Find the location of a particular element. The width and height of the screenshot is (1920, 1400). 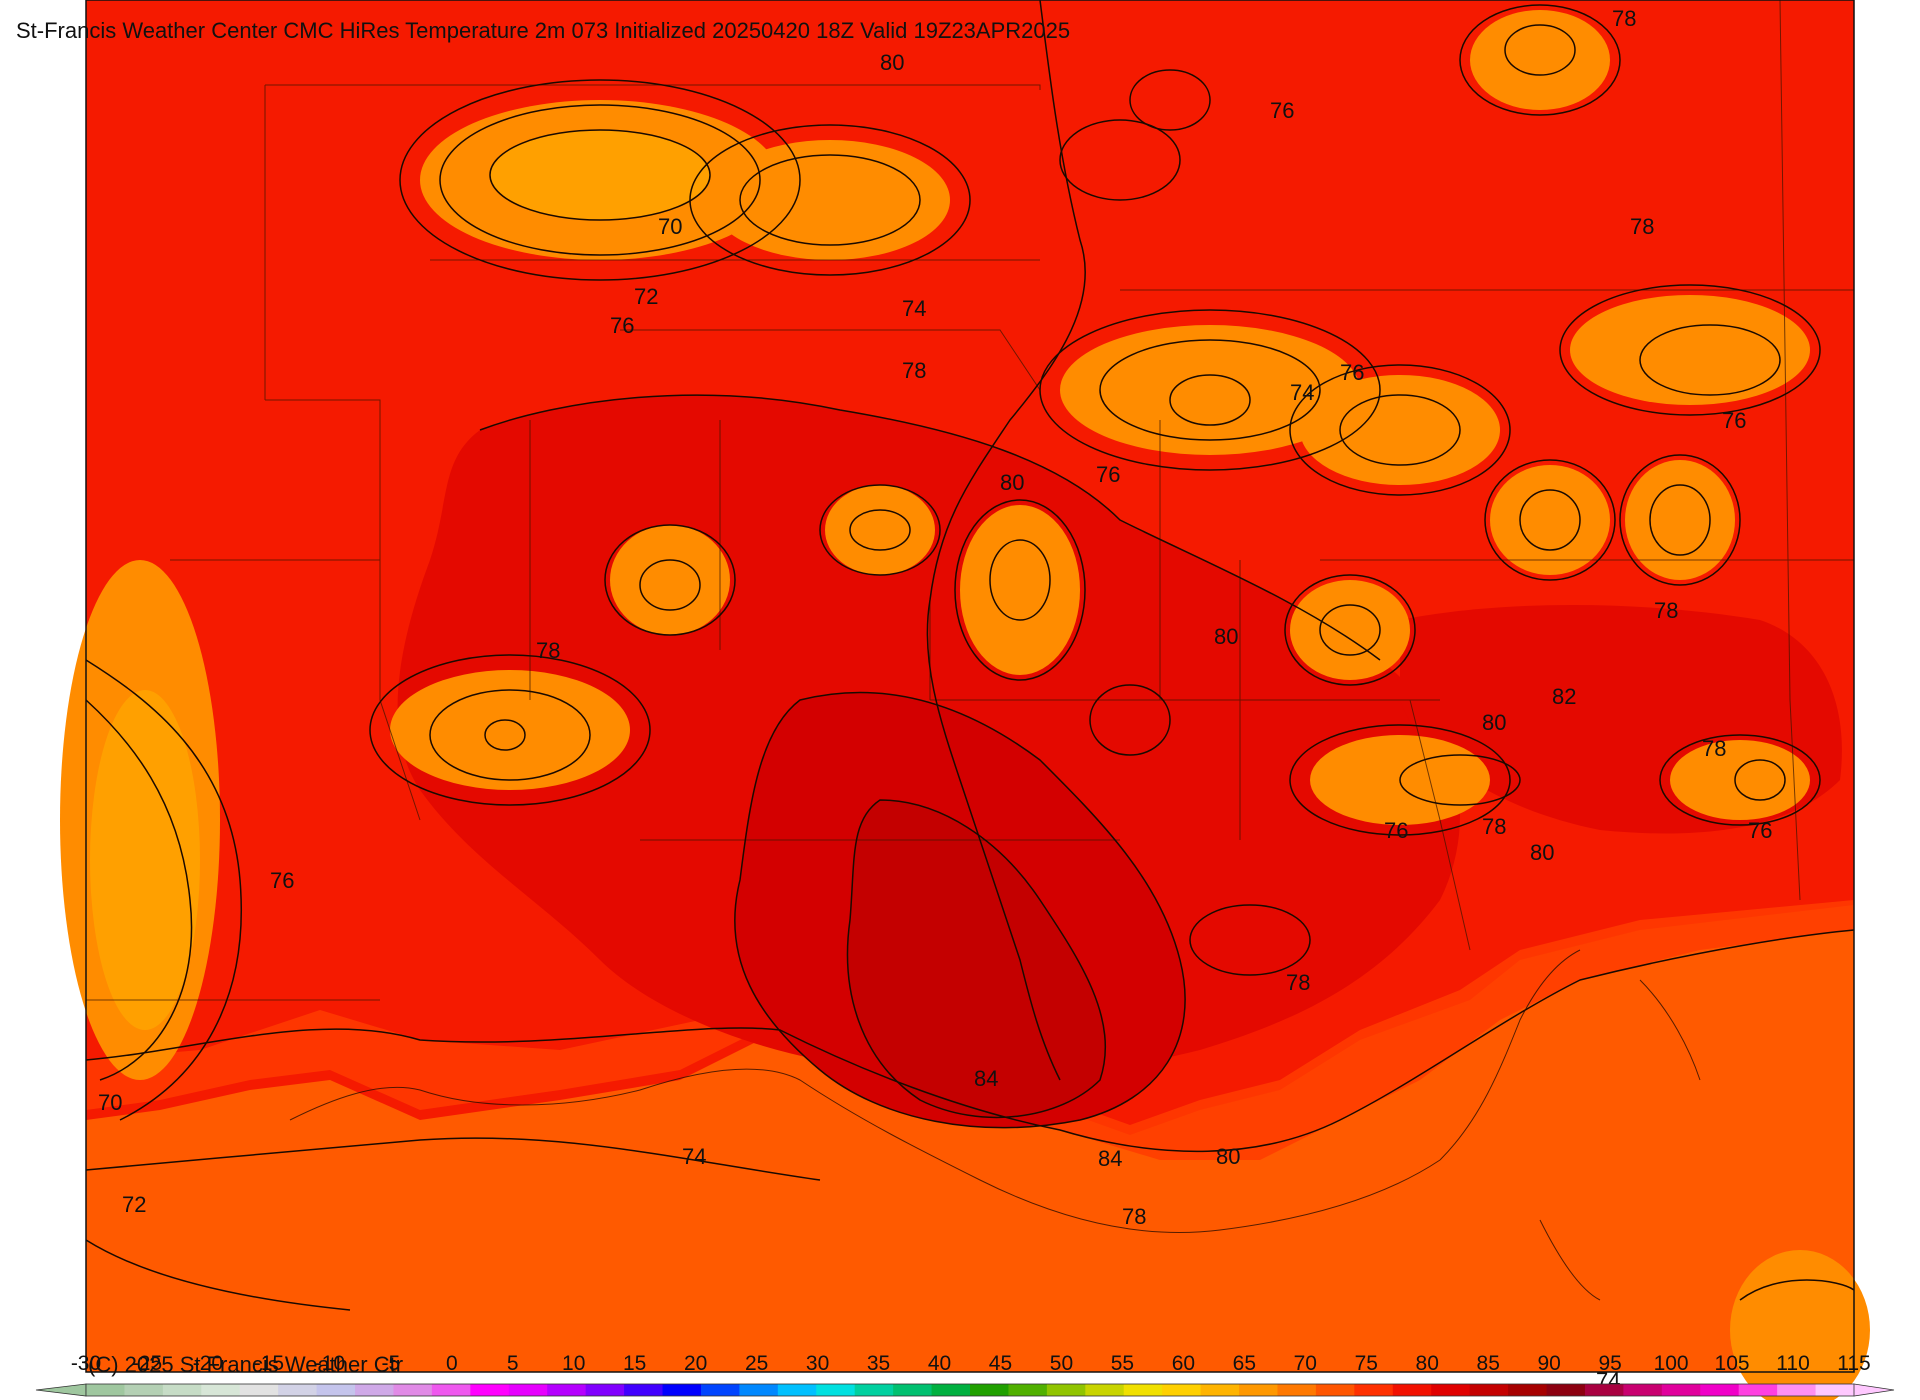

cool-pocket-east-d is located at coordinates (1350, 630).